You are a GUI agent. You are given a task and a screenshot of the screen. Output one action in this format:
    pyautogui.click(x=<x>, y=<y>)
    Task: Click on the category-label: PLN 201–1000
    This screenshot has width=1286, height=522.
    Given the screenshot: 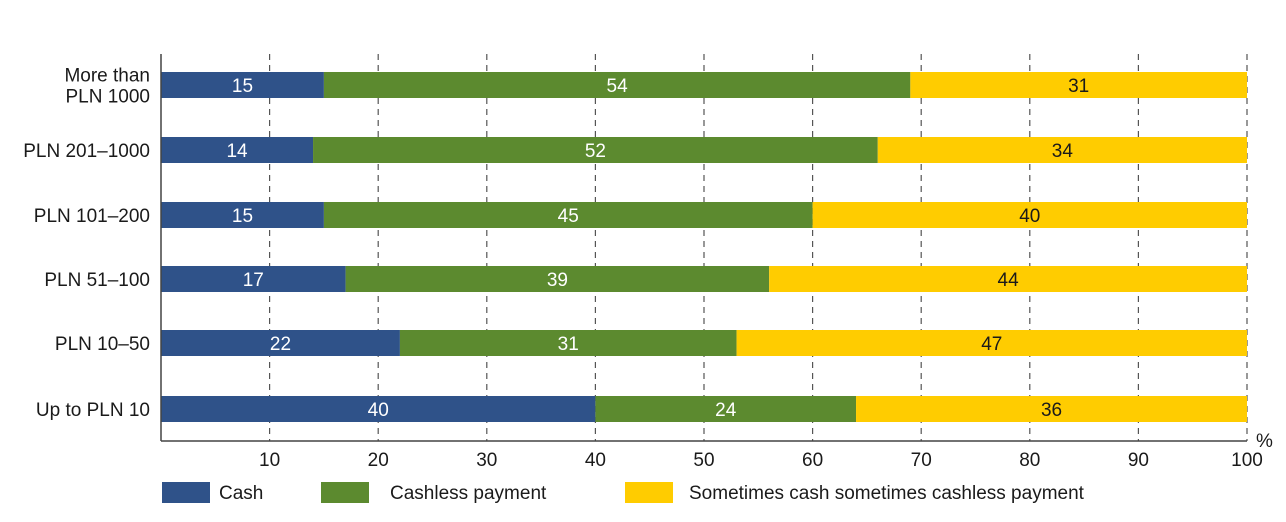 What is the action you would take?
    pyautogui.click(x=86, y=151)
    